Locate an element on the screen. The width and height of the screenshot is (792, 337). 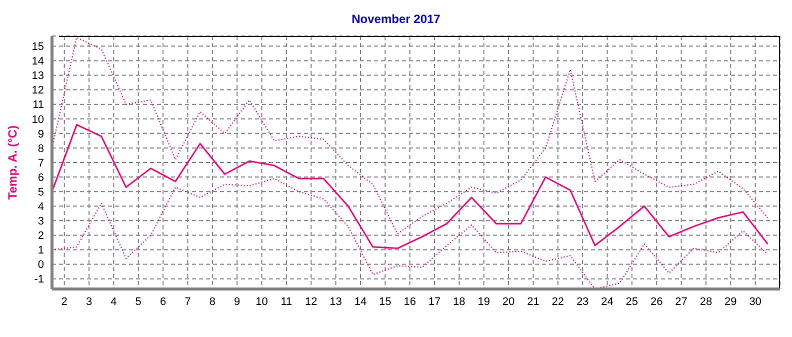
y-tick-label: 0 is located at coordinates (41, 265).